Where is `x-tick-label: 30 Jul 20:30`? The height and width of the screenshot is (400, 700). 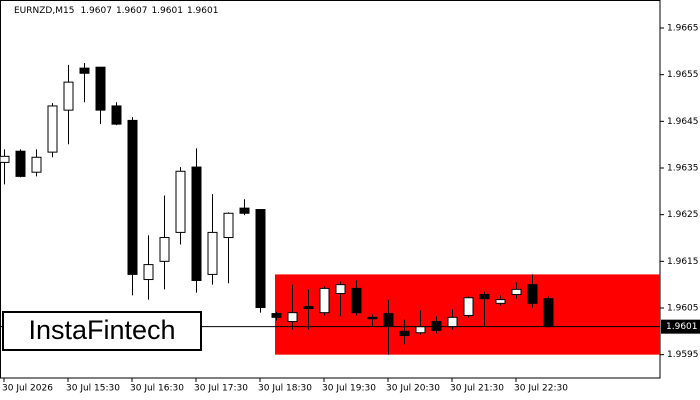 x-tick-label: 30 Jul 20:30 is located at coordinates (413, 389).